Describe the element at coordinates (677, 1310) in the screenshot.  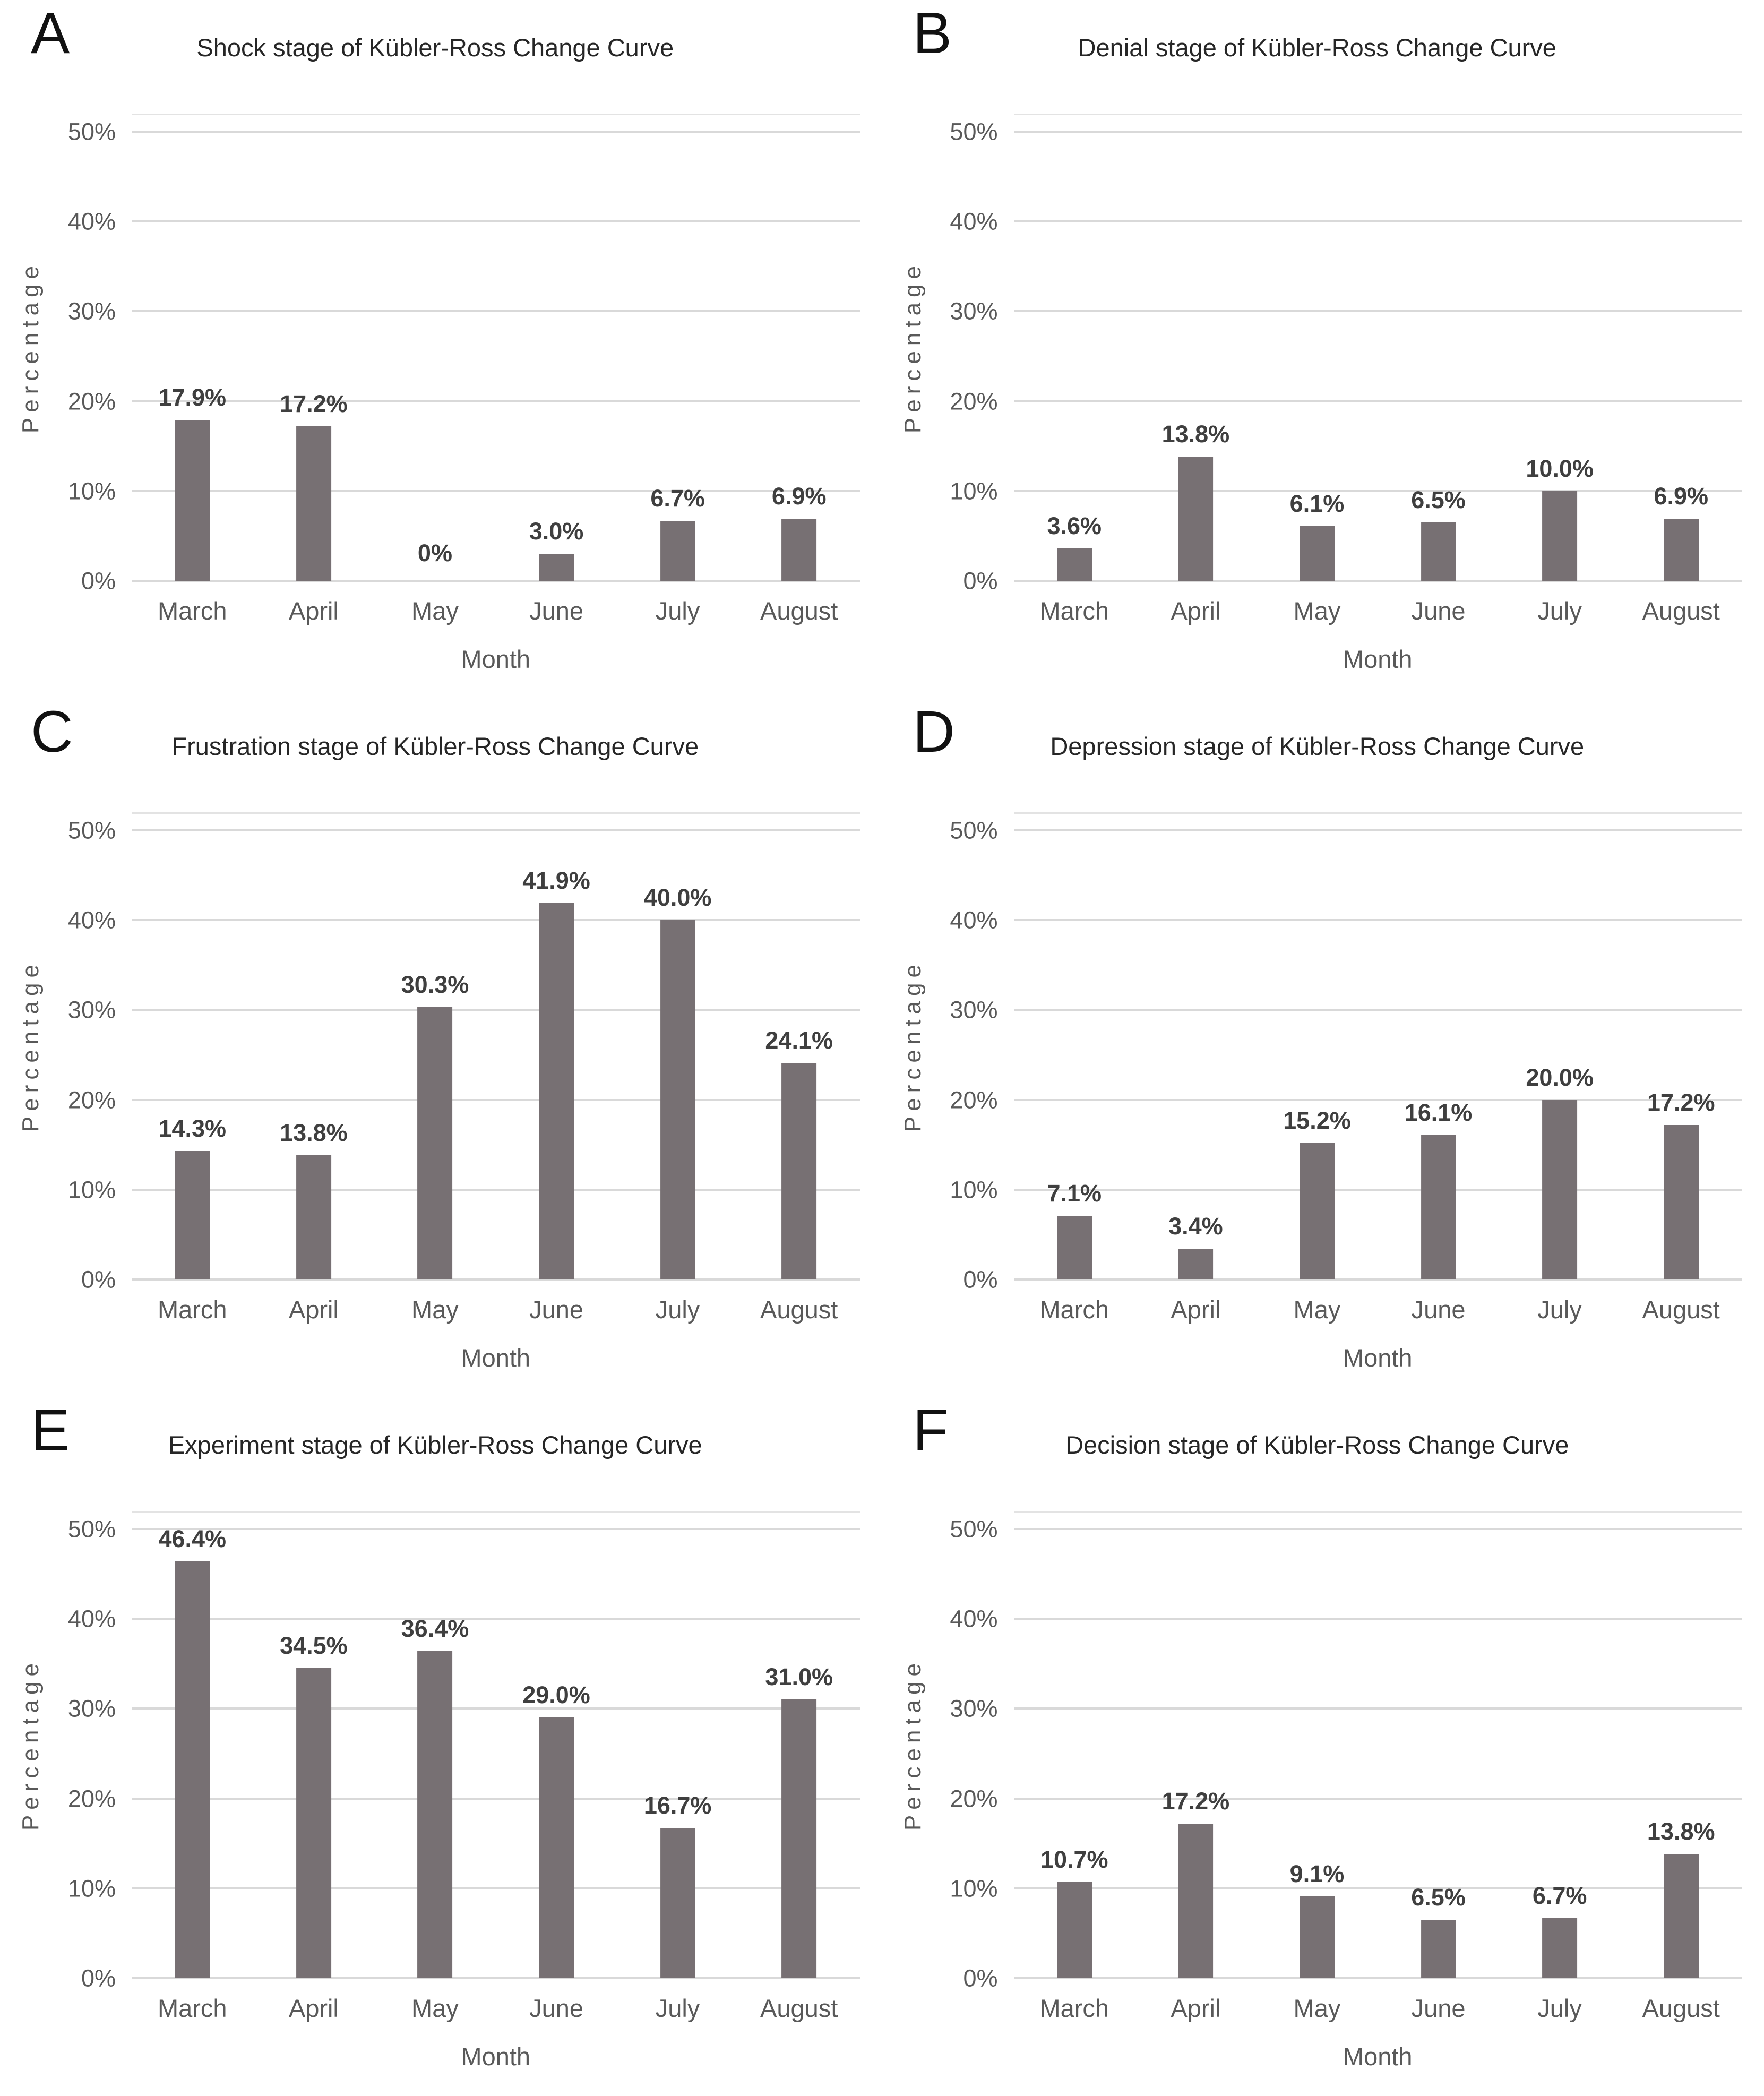
I see `x-tick-label-july: July` at that location.